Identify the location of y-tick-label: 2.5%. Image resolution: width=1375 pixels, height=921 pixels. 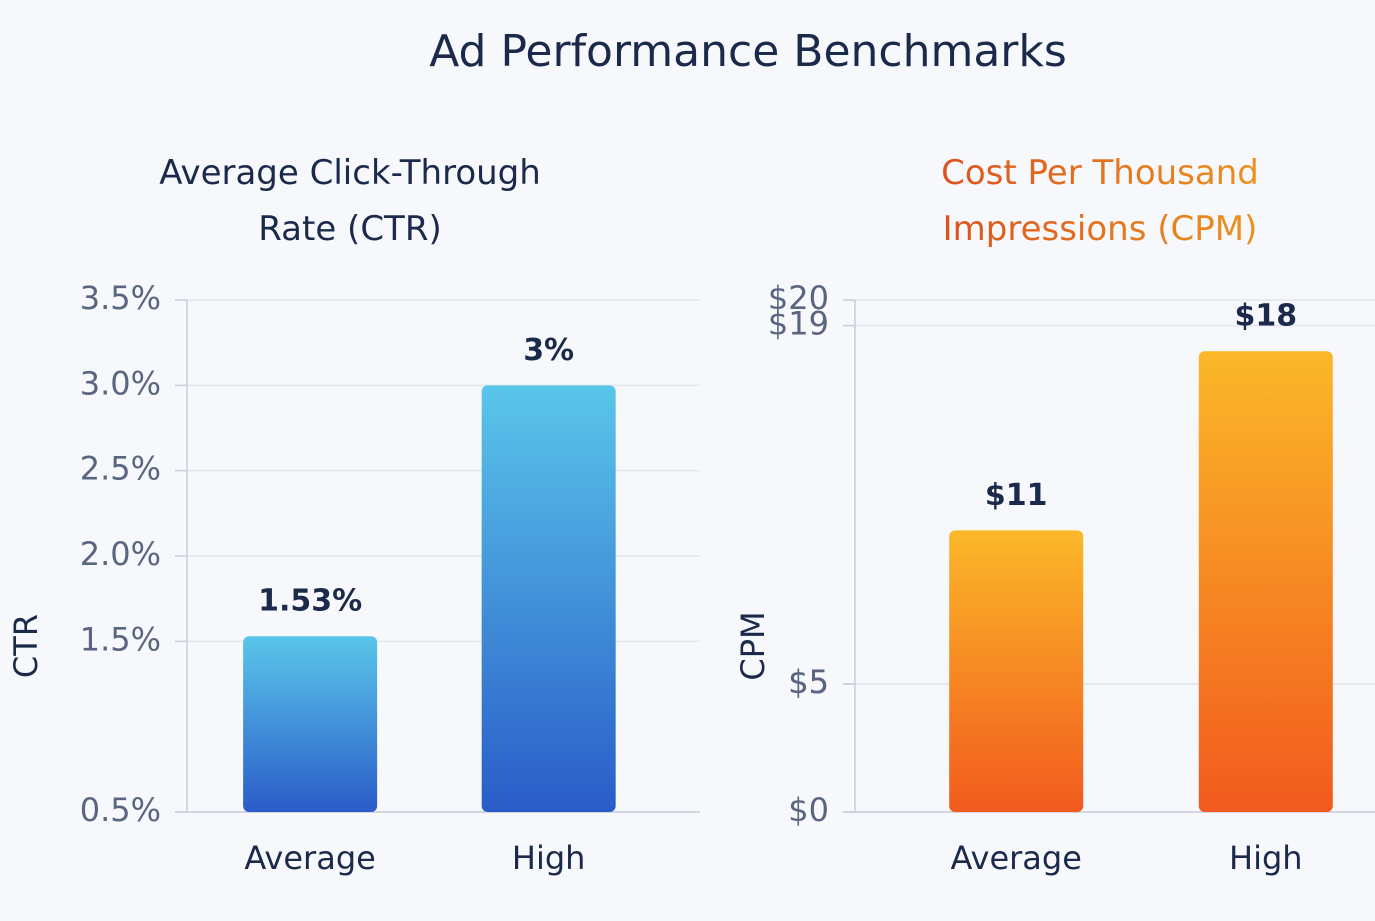
(120, 469).